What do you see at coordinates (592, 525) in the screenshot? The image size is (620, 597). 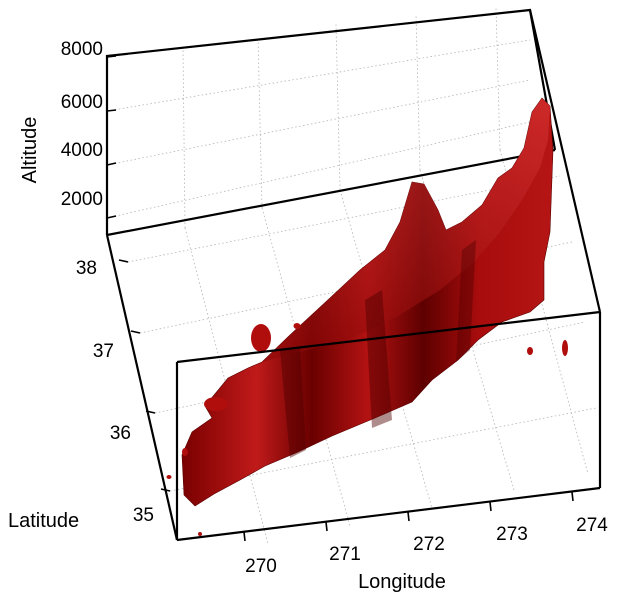 I see `x-tick-label: 274` at bounding box center [592, 525].